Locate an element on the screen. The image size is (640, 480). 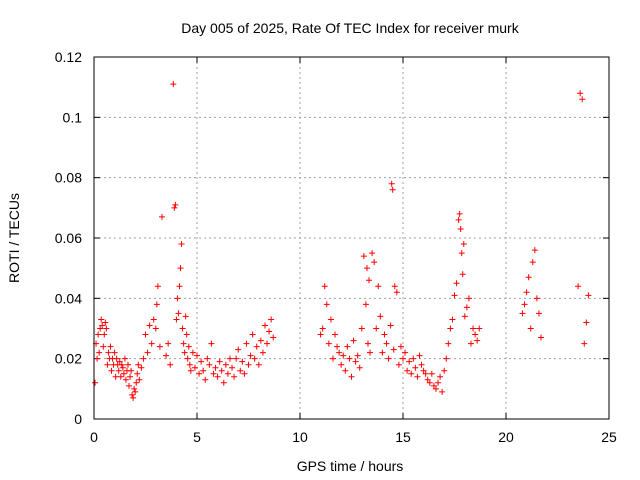
y-tick-label: 0.02 is located at coordinates (68, 359).